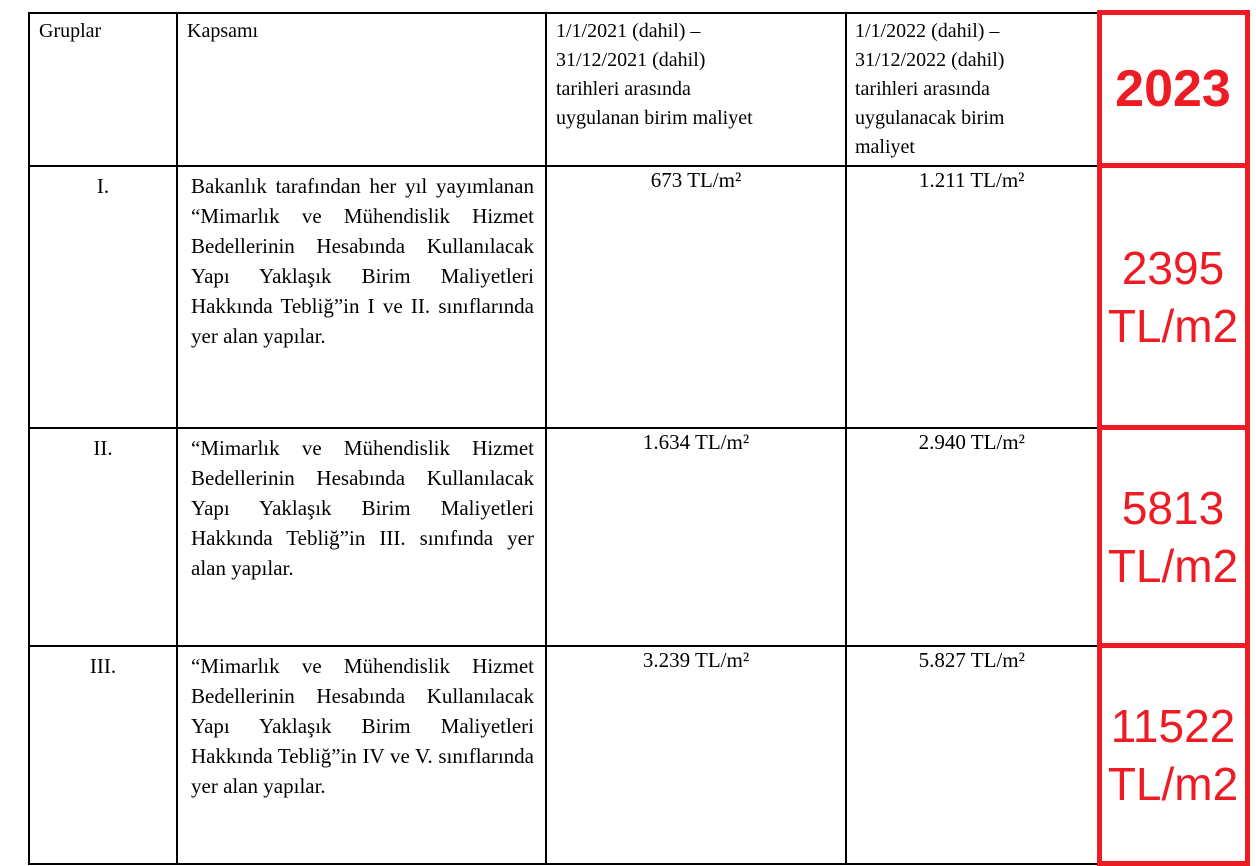  Describe the element at coordinates (103, 296) in the screenshot. I see `group-number-cell: I.` at that location.